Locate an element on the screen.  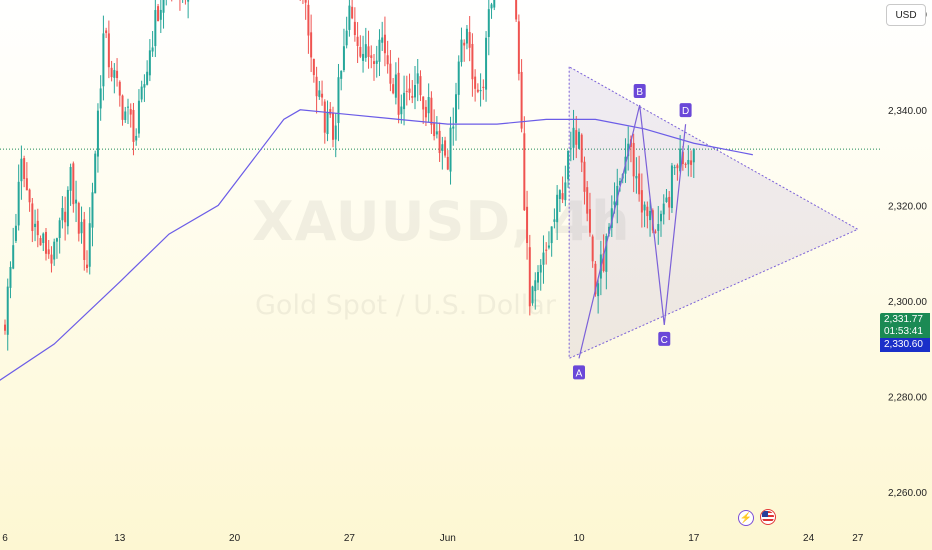
x-tick-label: Jun is located at coordinates (448, 538).